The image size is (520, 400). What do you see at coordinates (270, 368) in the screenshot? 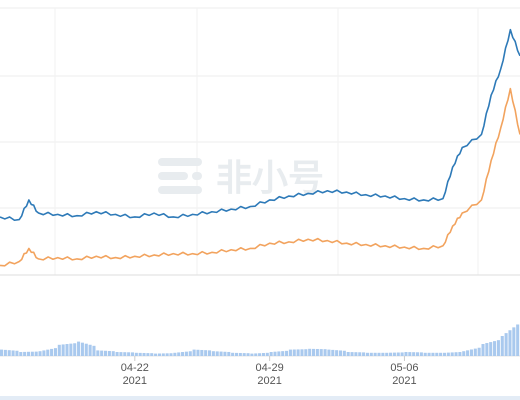
I see `x-tick-label: 04-29` at bounding box center [270, 368].